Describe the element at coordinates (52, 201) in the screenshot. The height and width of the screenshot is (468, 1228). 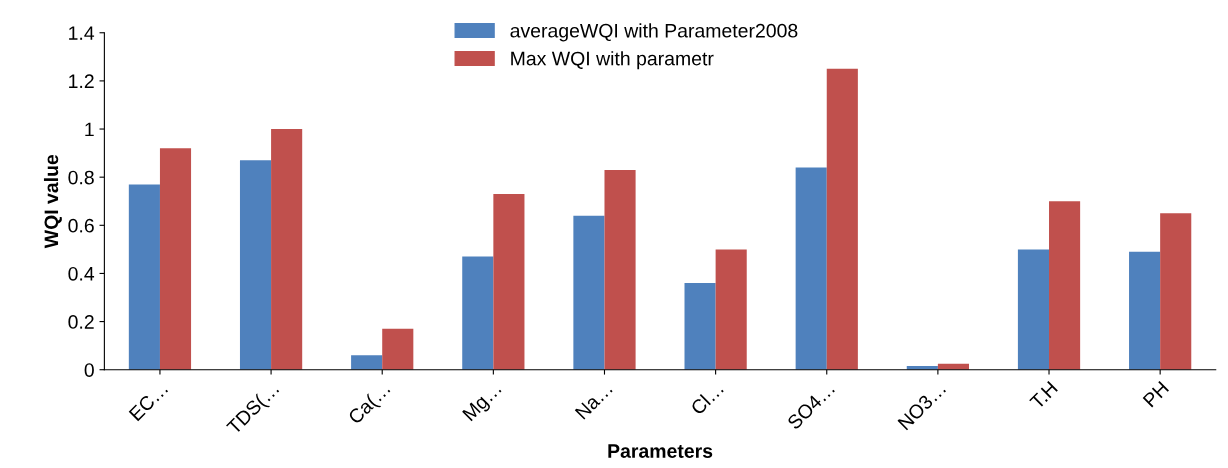
I see `y-axis-title: WQI value` at that location.